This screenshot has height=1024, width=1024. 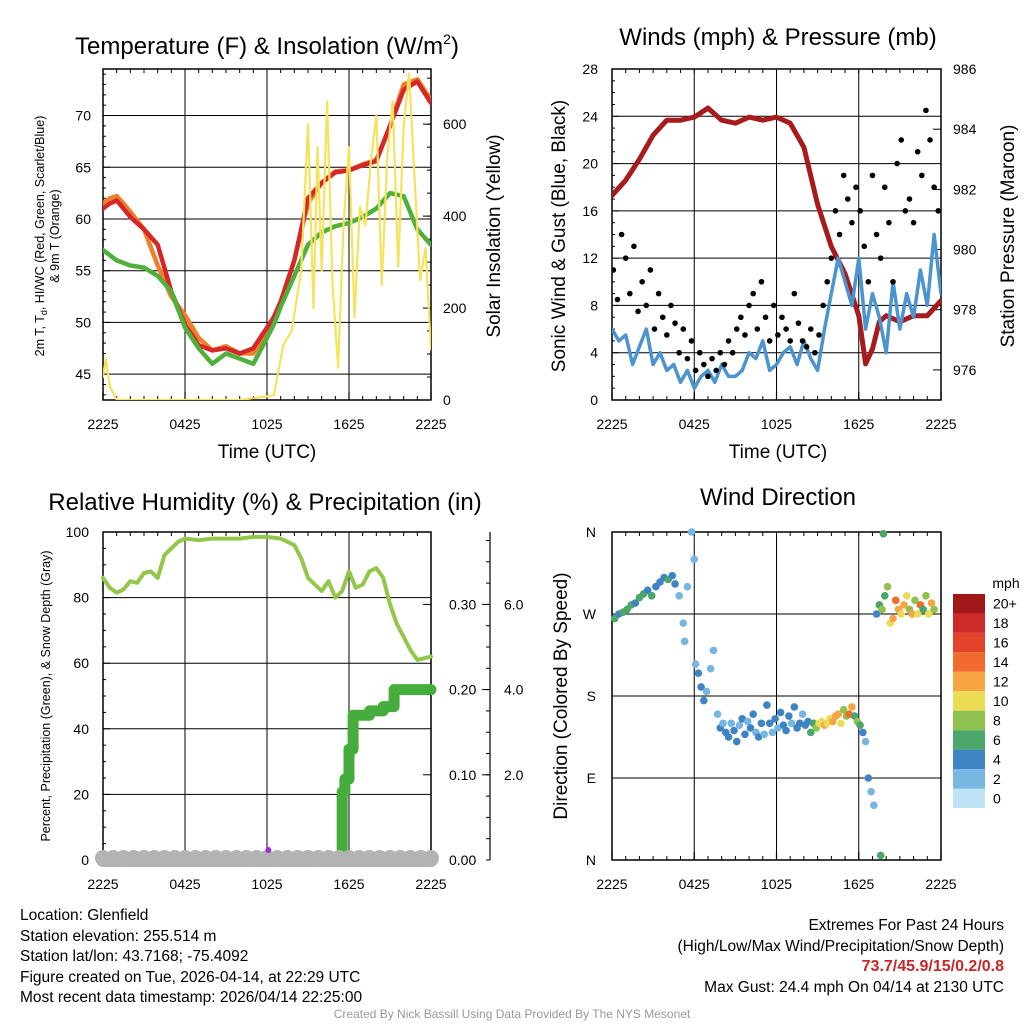 What do you see at coordinates (81, 663) in the screenshot?
I see `rh-y-tick-label: 60` at bounding box center [81, 663].